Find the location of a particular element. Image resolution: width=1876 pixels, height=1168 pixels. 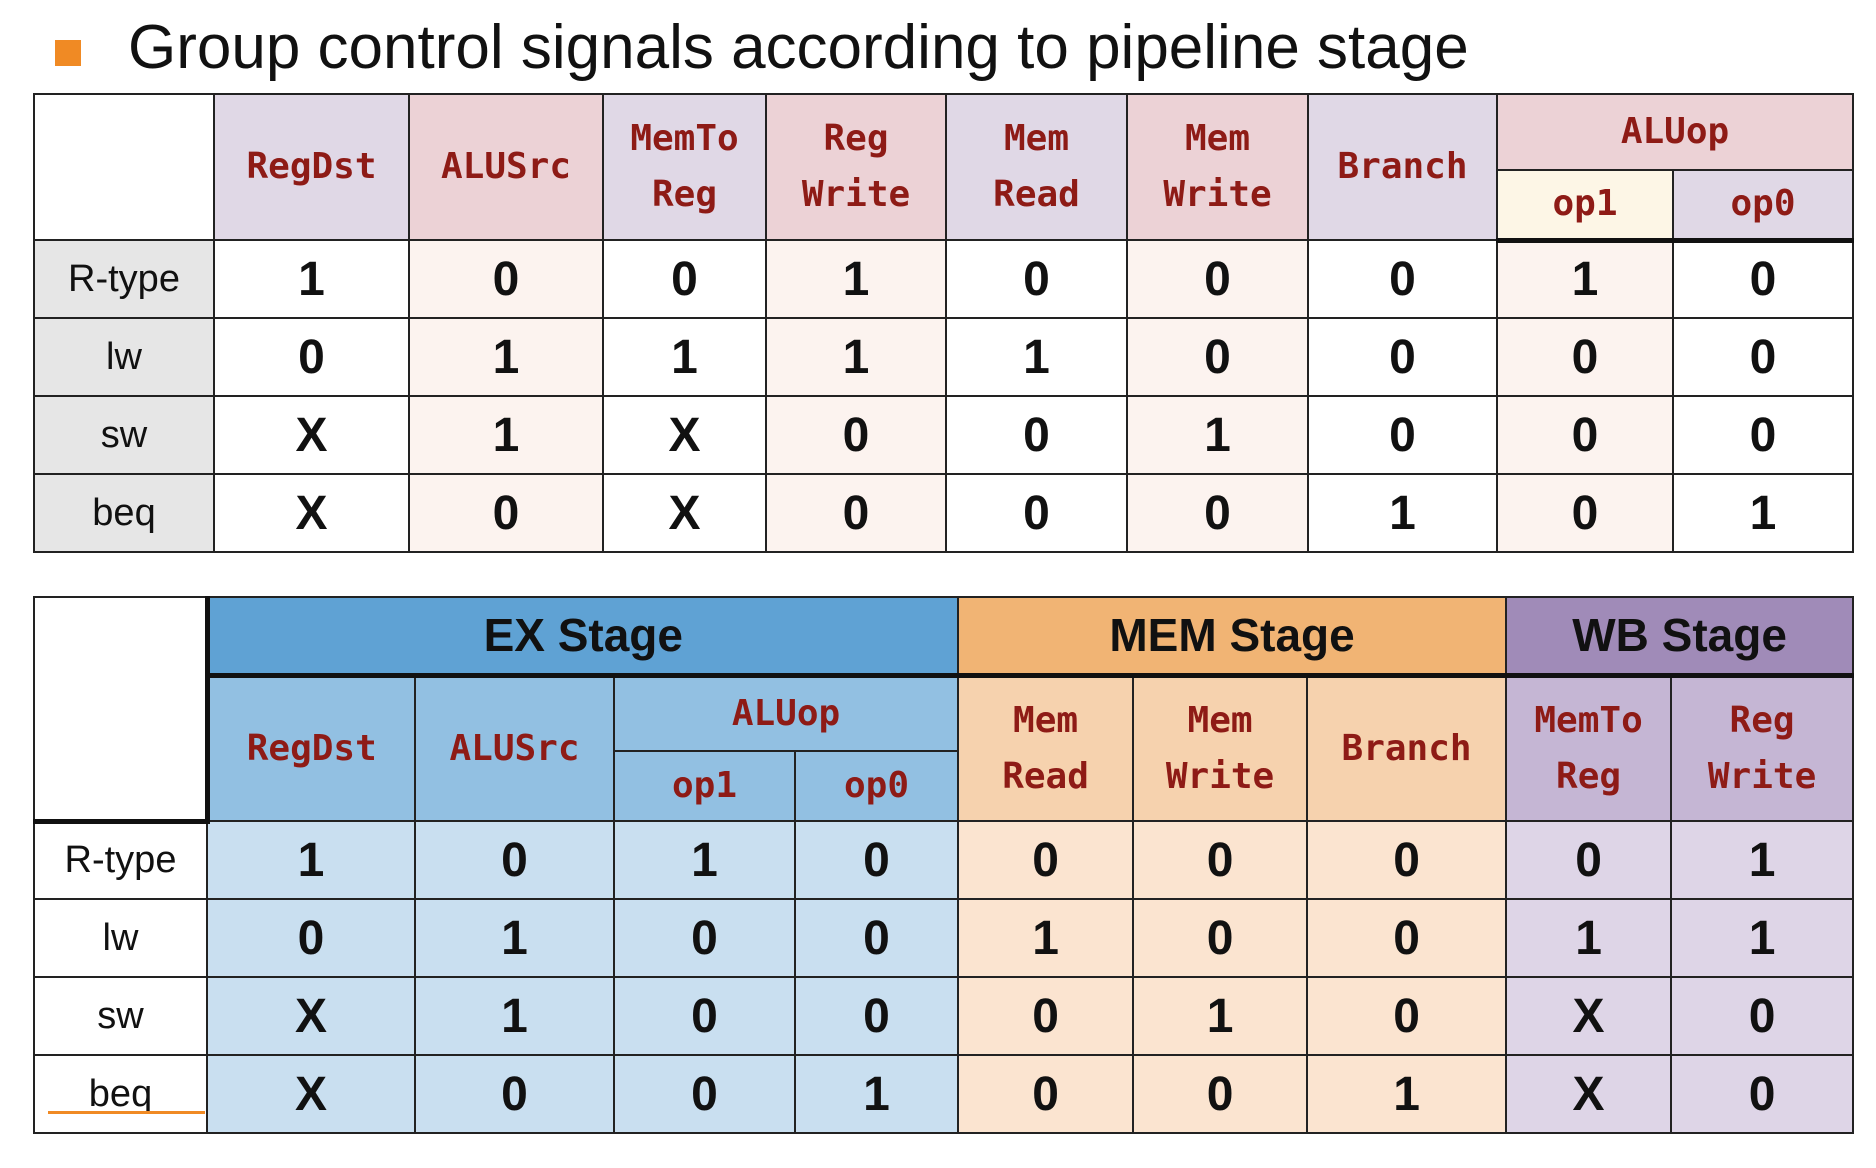

table-row: sw X 1 0 0 0 1 0 X 0 is located at coordinates (944, 1016).